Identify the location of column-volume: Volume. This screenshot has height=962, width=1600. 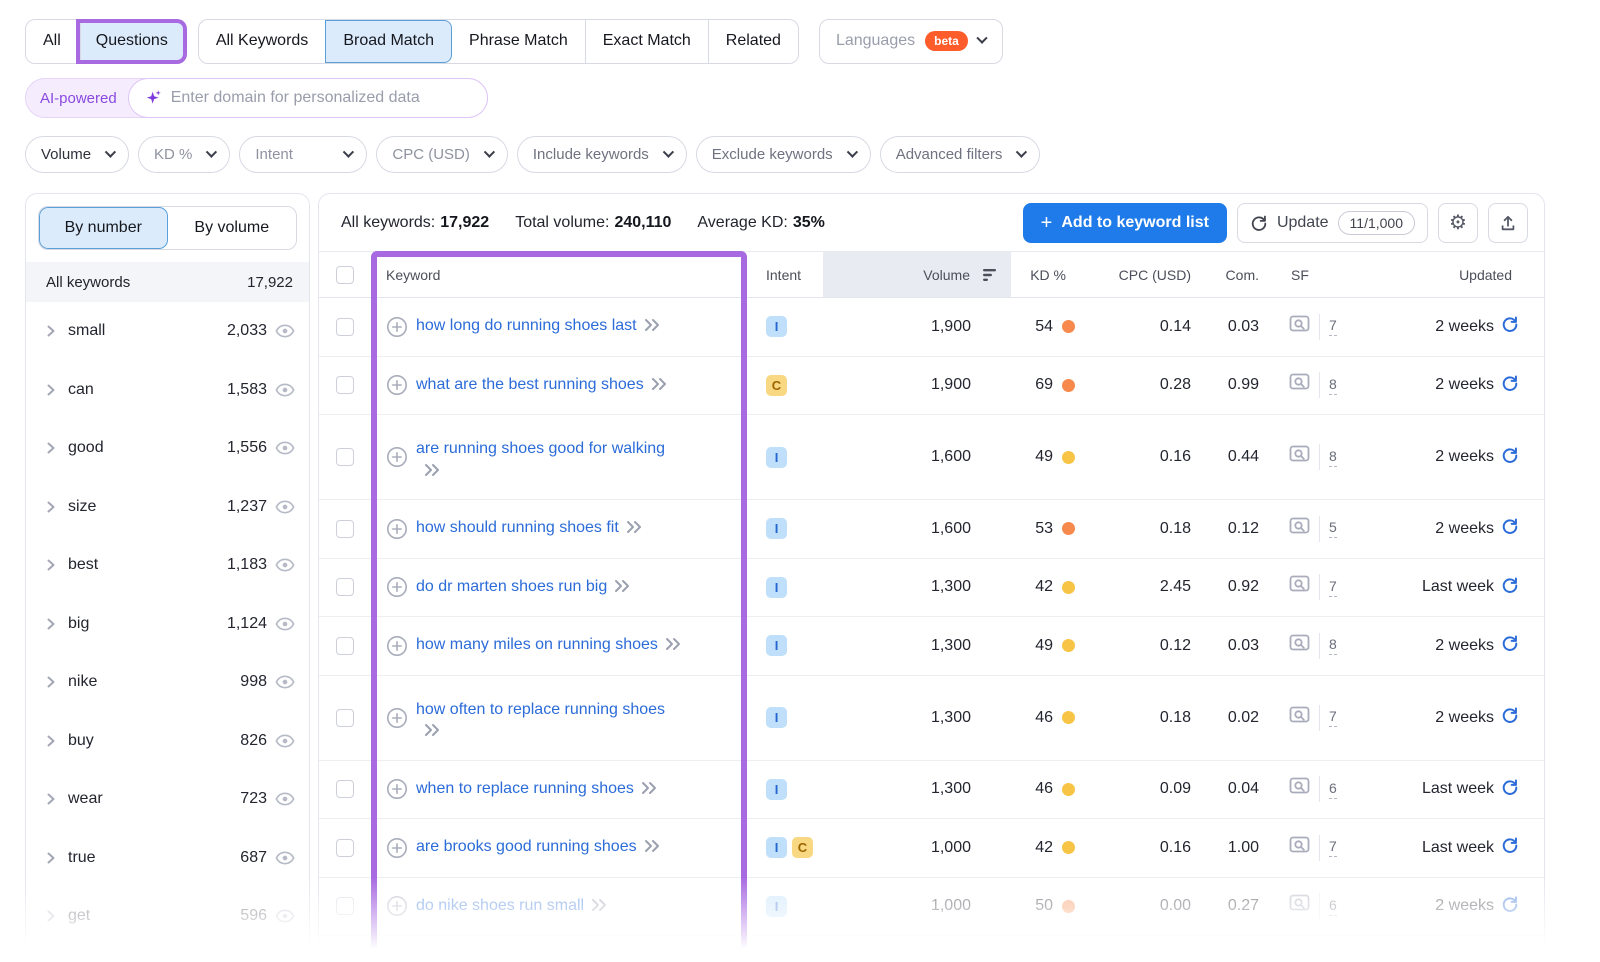
(917, 274).